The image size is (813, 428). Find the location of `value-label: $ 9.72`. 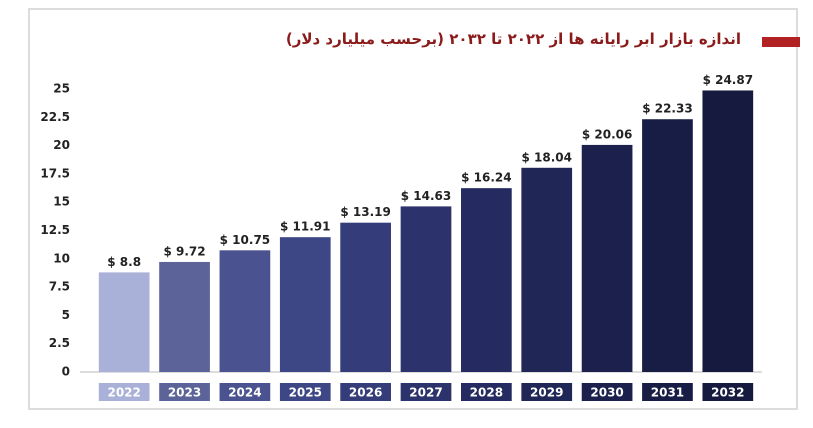

value-label: $ 9.72 is located at coordinates (184, 251).